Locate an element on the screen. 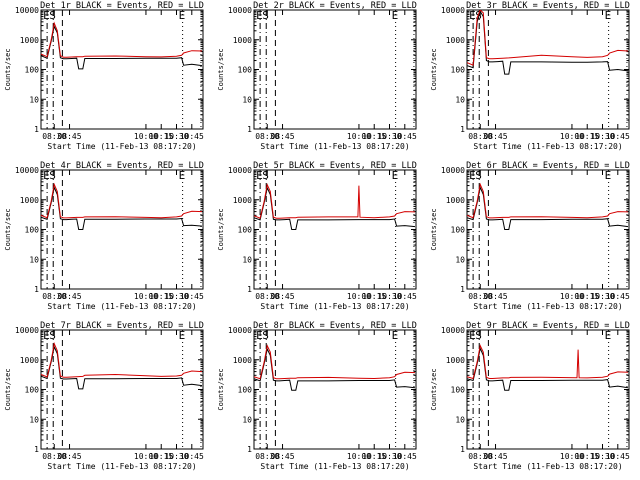 The image size is (640, 480). panel-title: Det 1r BLACK = Events, RED = LLD is located at coordinates (122, 6).